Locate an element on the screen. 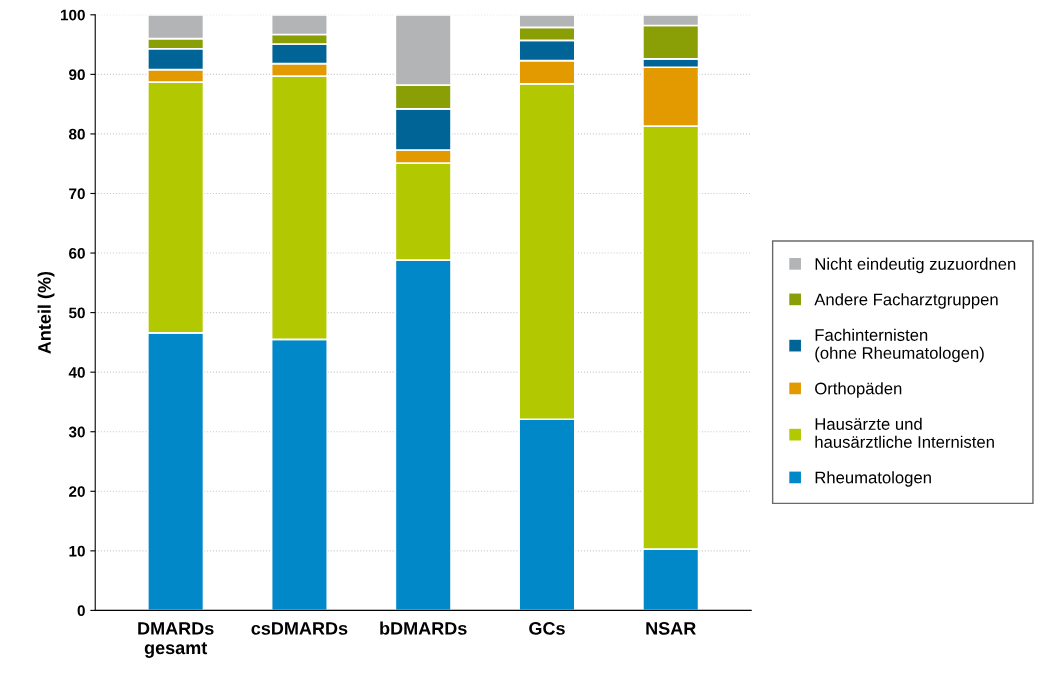  y-tick-label: 20 is located at coordinates (77, 491).